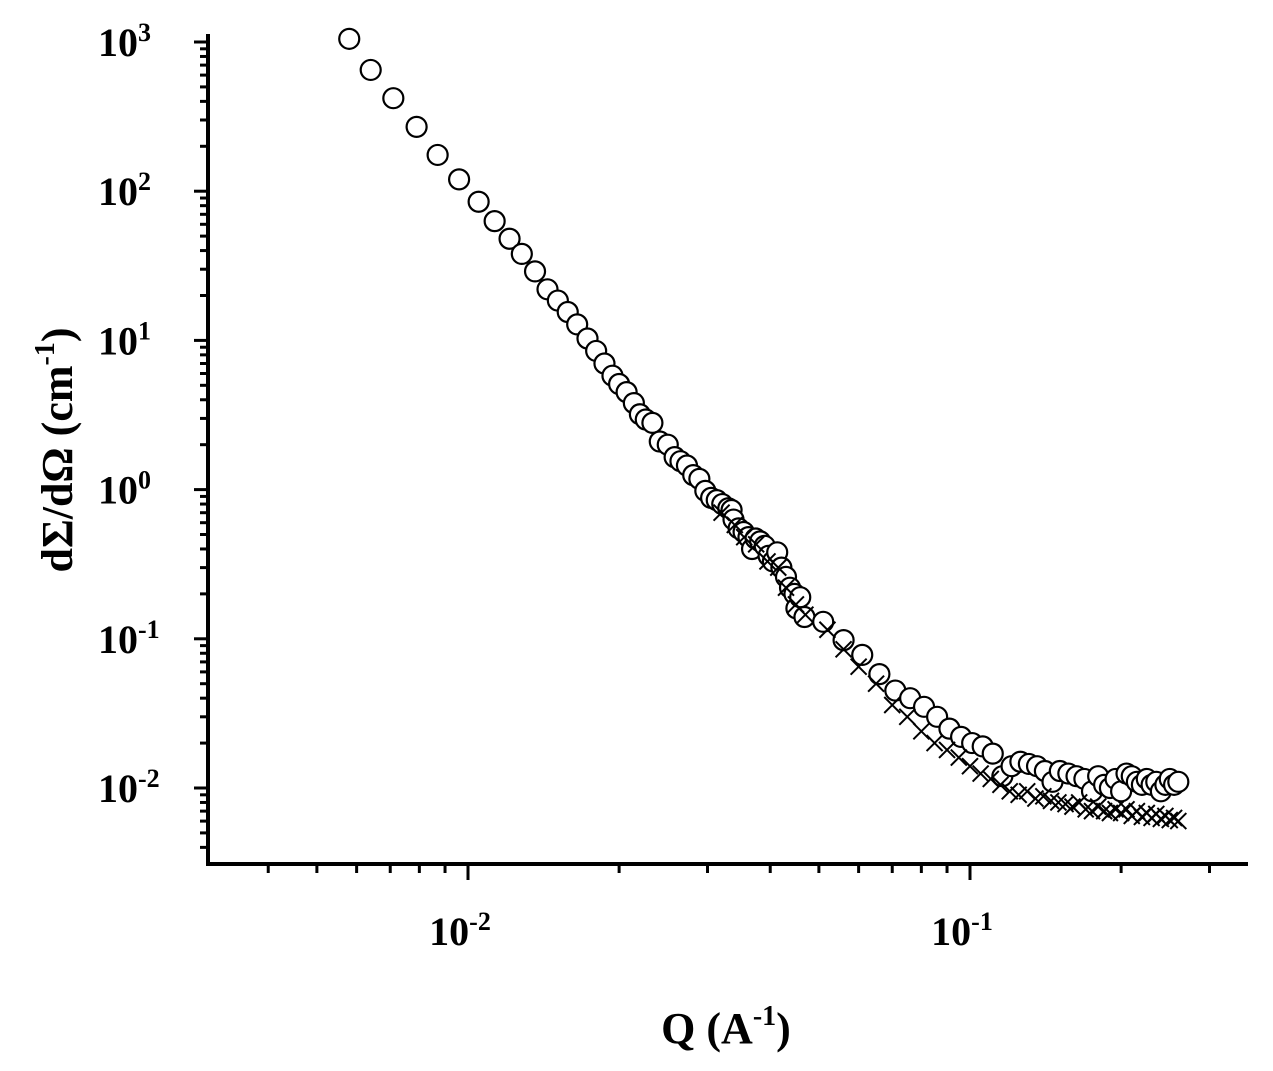 This screenshot has width=1273, height=1071. Describe the element at coordinates (124, 339) in the screenshot. I see `y-tick-label: 10¹` at that location.